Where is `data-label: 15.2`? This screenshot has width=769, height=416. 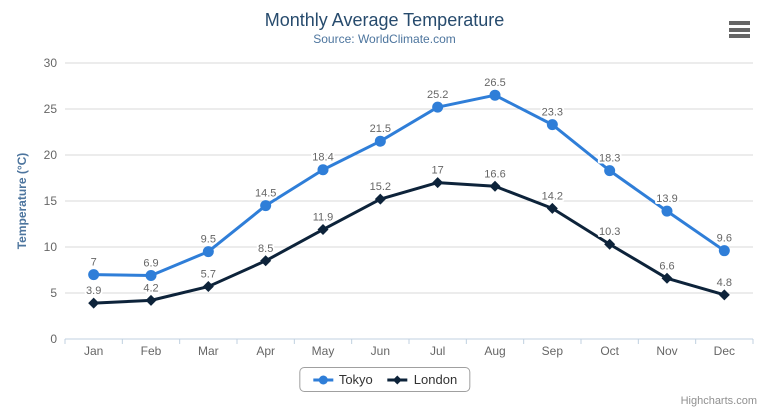 data-label: 15.2 is located at coordinates (380, 187).